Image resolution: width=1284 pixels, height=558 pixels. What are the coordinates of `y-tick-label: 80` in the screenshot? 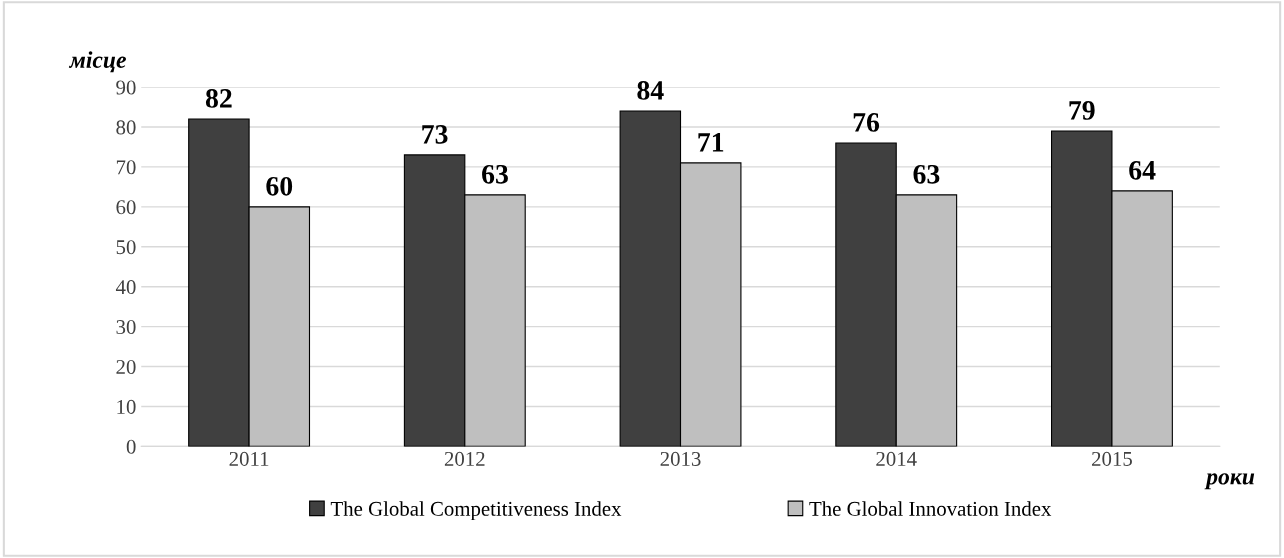 It's located at (126, 127).